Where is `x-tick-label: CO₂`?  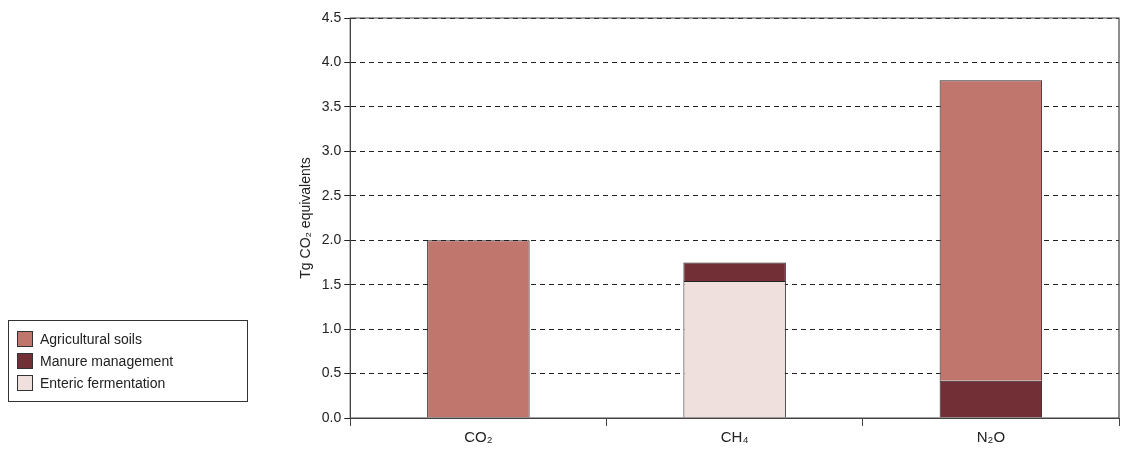 x-tick-label: CO₂ is located at coordinates (478, 437).